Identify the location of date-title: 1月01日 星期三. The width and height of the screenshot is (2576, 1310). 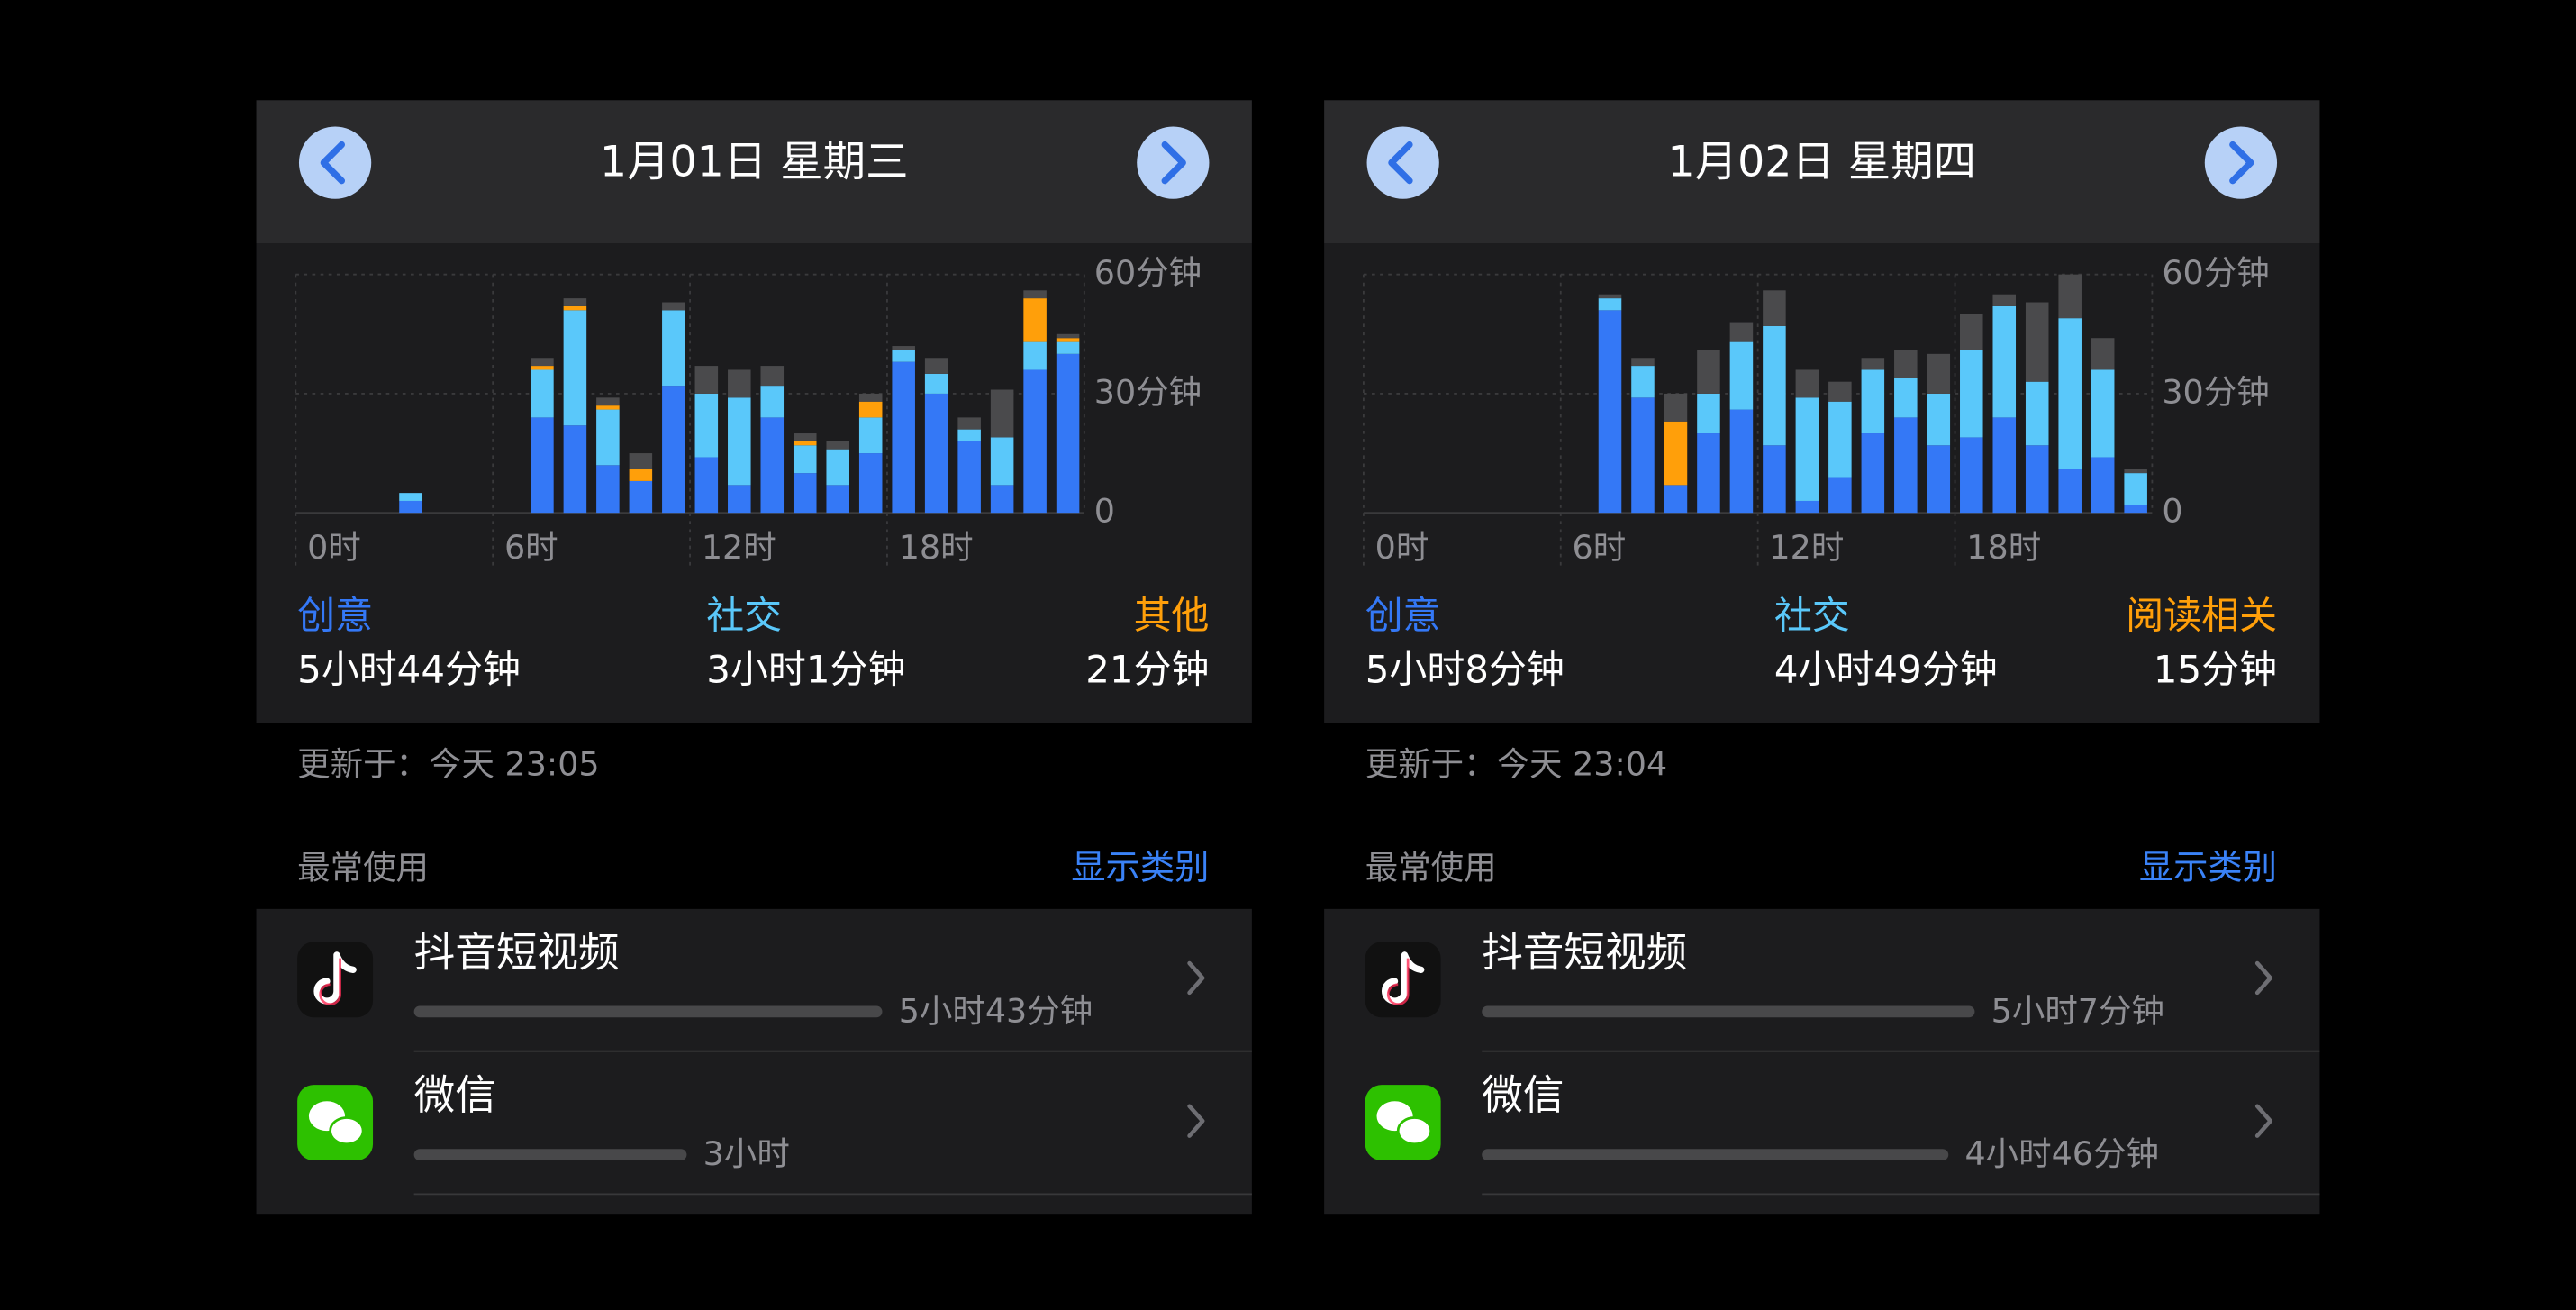
(754, 161).